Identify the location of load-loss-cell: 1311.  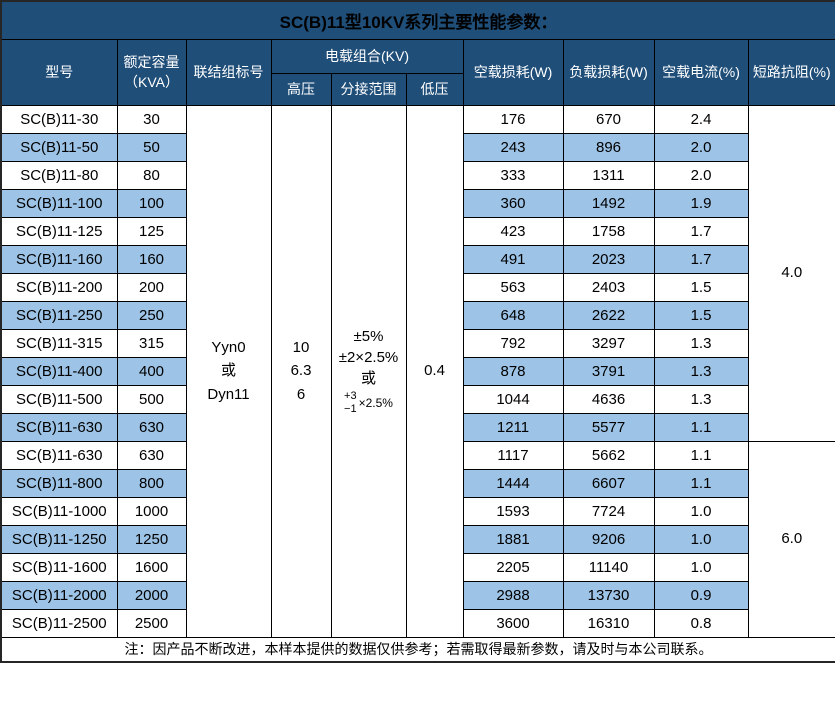
(608, 175).